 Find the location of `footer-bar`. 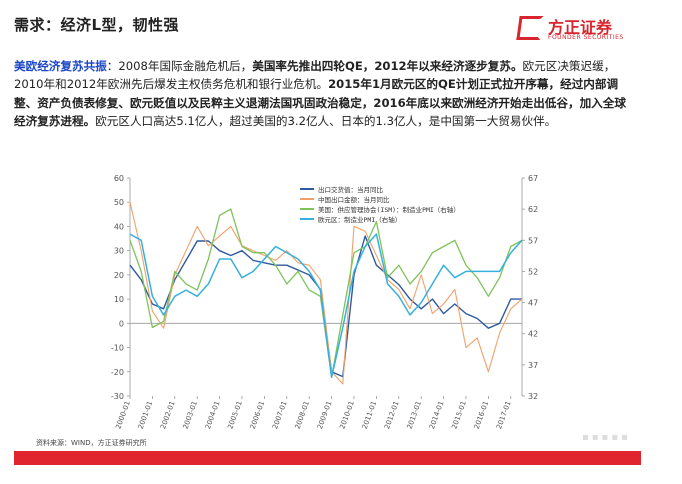

footer-bar is located at coordinates (327, 458).